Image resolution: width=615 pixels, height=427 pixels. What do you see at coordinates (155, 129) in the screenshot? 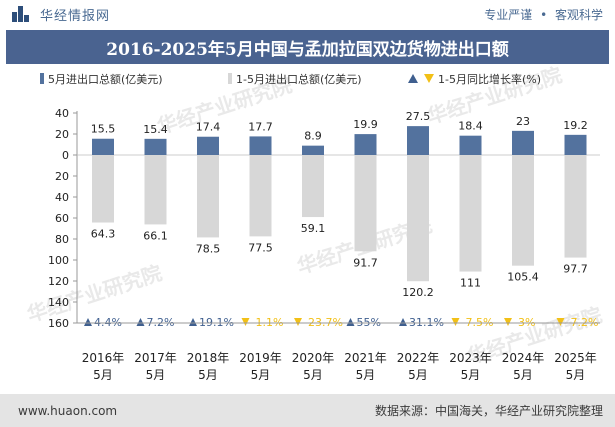
I see `data-label-monthly: 15.4` at bounding box center [155, 129].